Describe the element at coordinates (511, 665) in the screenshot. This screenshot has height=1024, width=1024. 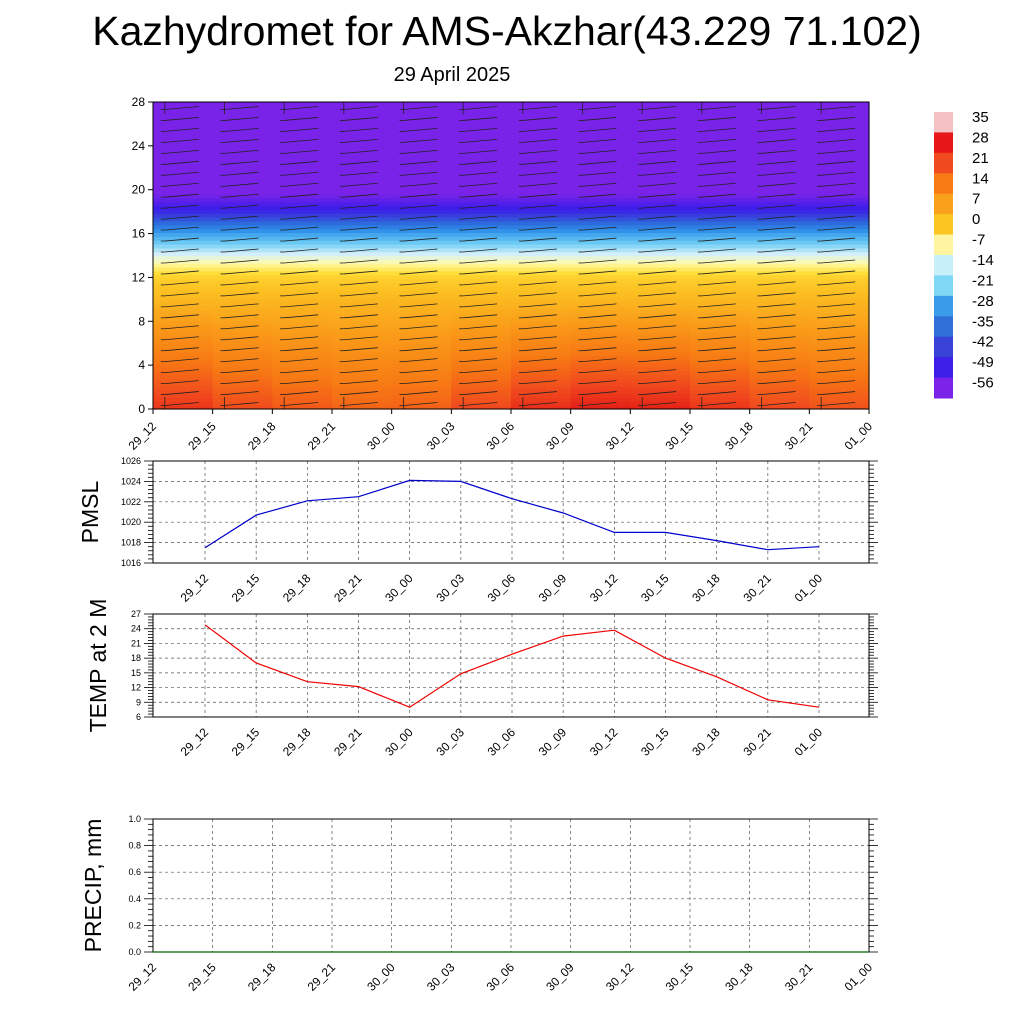
I see `panel-frame` at that location.